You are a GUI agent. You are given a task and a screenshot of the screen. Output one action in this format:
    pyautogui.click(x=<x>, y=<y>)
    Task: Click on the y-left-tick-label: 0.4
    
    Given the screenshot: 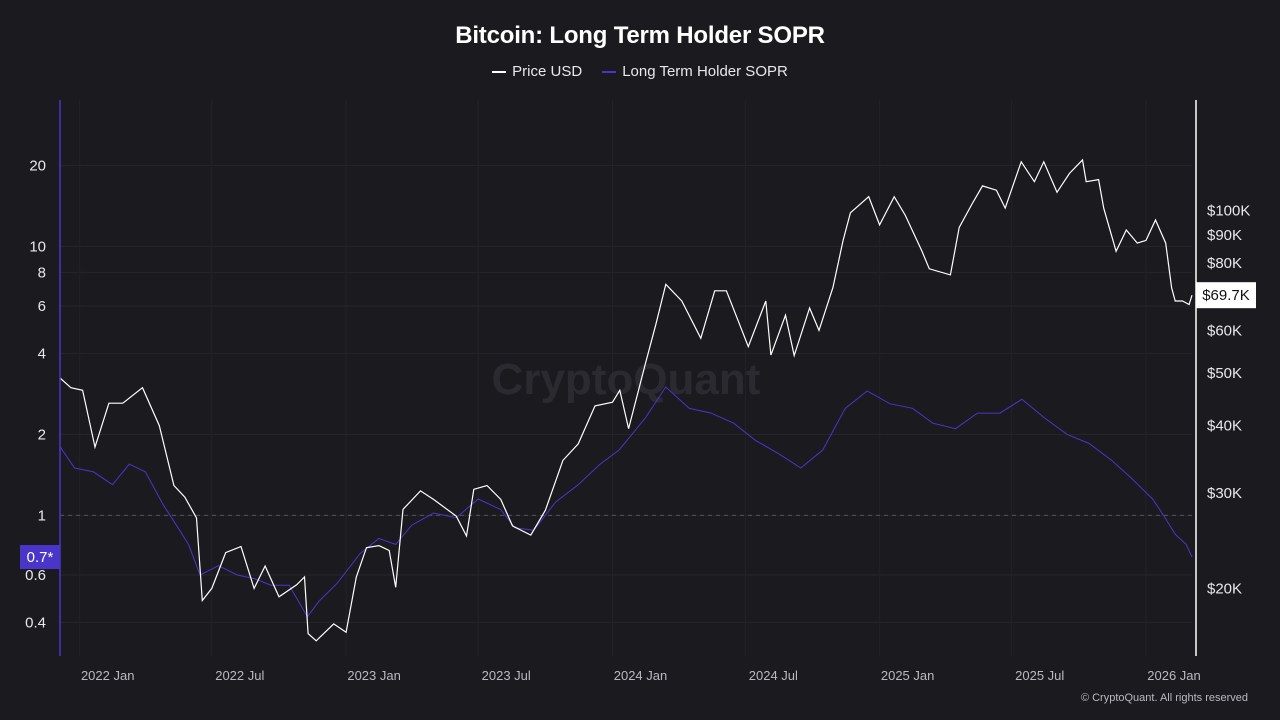 What is the action you would take?
    pyautogui.click(x=35, y=622)
    